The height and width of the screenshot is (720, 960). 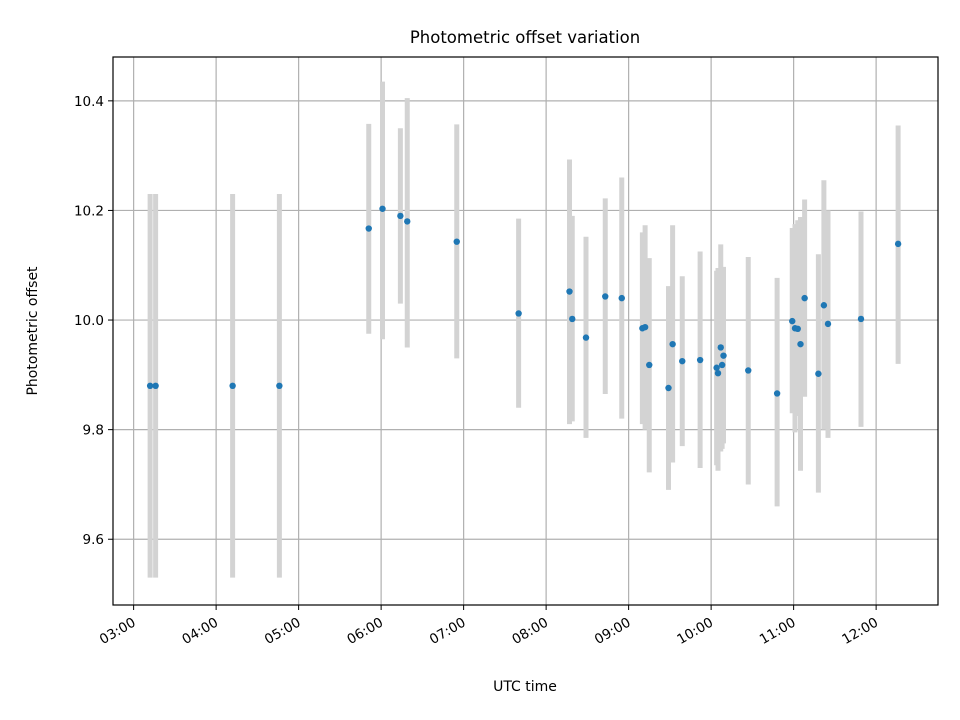 What do you see at coordinates (93, 431) in the screenshot?
I see `y-tick-label: 9.8` at bounding box center [93, 431].